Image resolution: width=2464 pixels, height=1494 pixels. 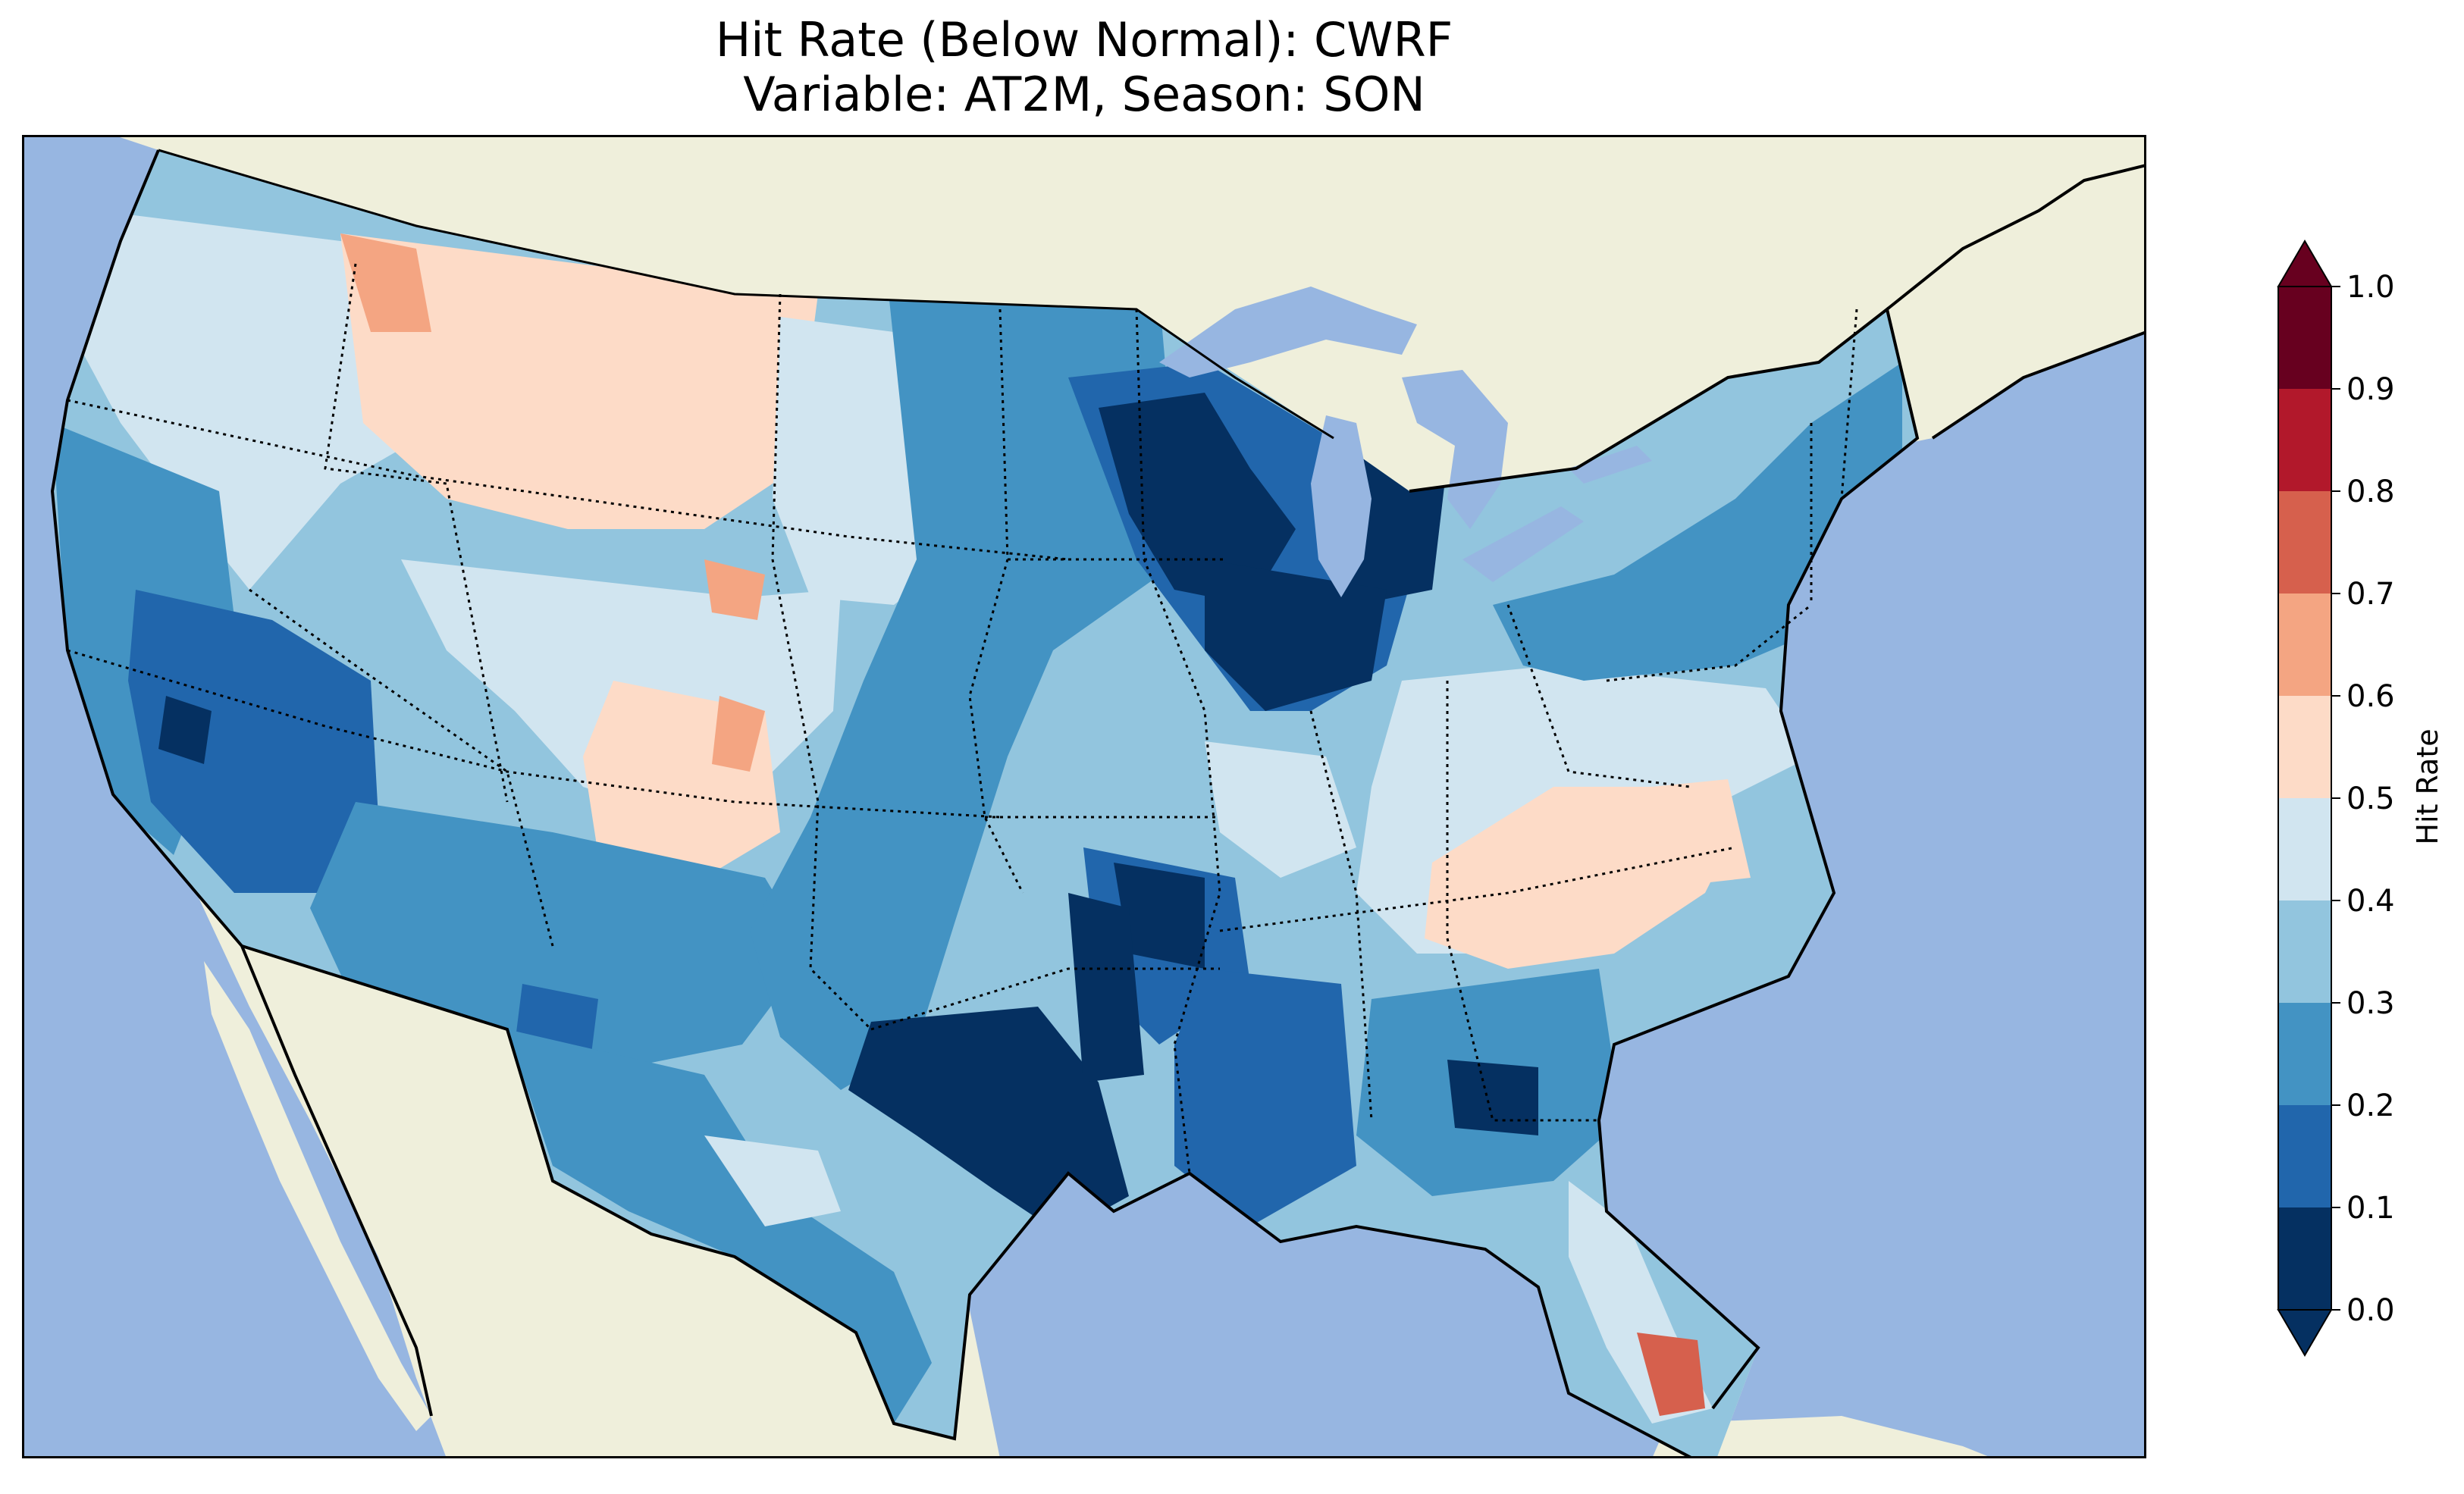 What do you see at coordinates (1342, 506) in the screenshot?
I see `lake-michigan` at bounding box center [1342, 506].